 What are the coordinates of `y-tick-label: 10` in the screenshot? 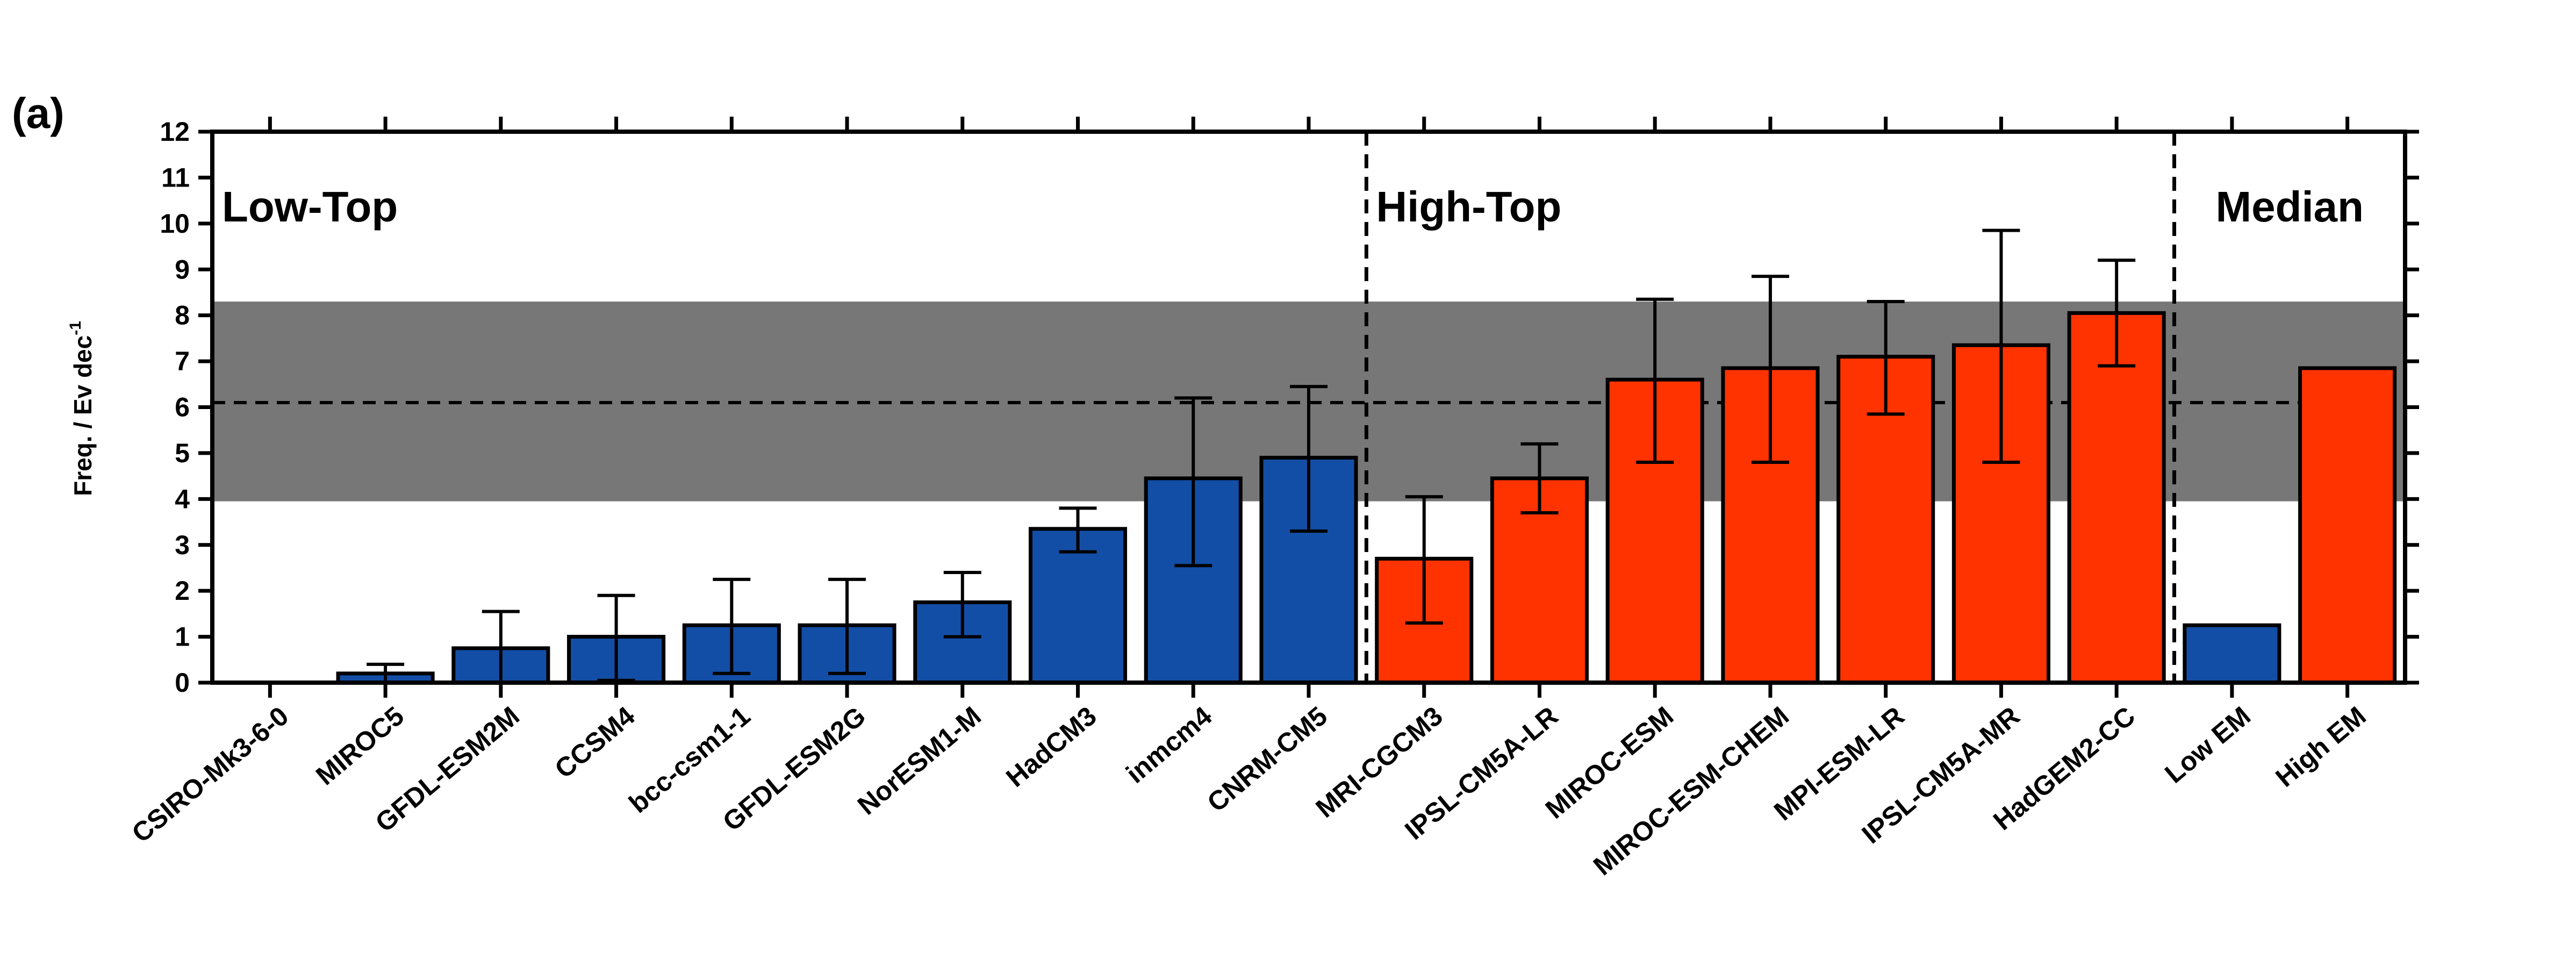 It's located at (175, 224).